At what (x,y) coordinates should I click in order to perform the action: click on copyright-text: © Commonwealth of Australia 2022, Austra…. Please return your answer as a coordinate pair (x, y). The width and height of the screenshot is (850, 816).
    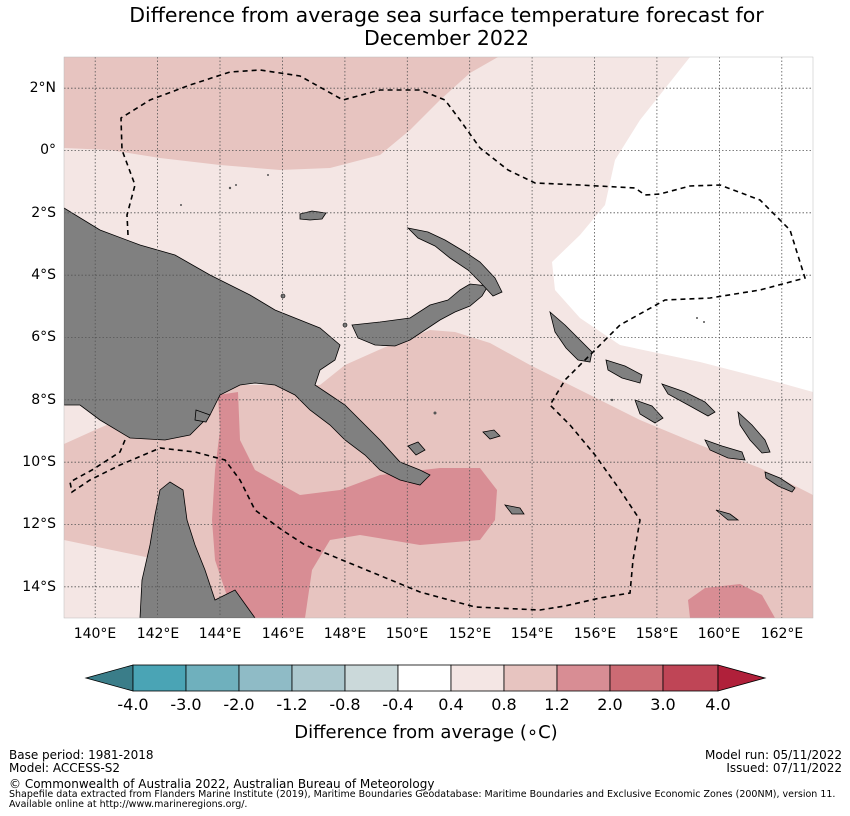
    Looking at the image, I should click on (222, 784).